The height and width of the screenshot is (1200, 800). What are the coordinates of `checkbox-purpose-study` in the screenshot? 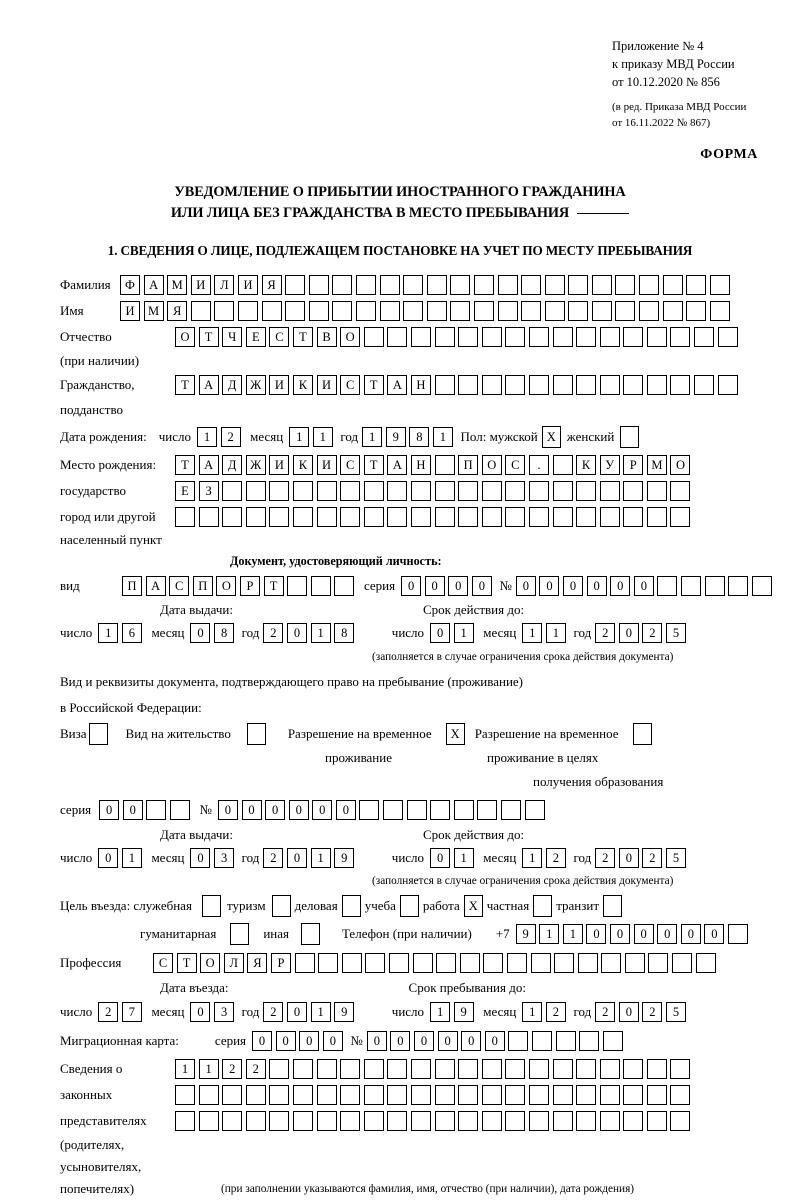 It's located at (409, 905).